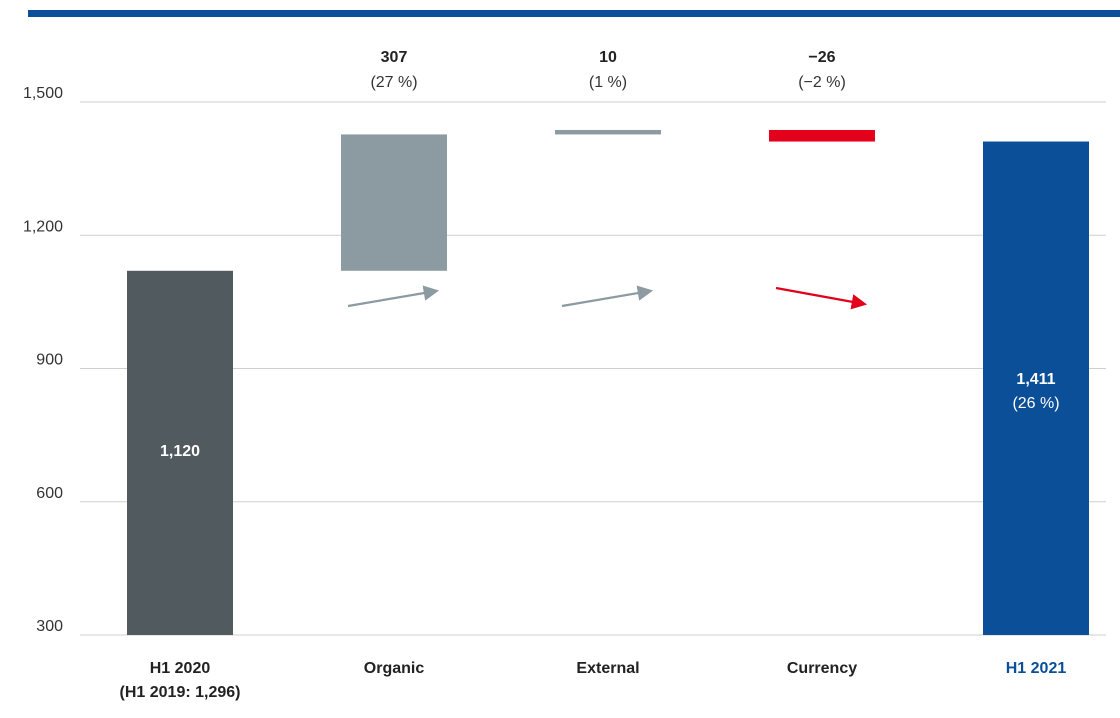 Image resolution: width=1120 pixels, height=718 pixels. Describe the element at coordinates (394, 57) in the screenshot. I see `value-label: 307` at that location.